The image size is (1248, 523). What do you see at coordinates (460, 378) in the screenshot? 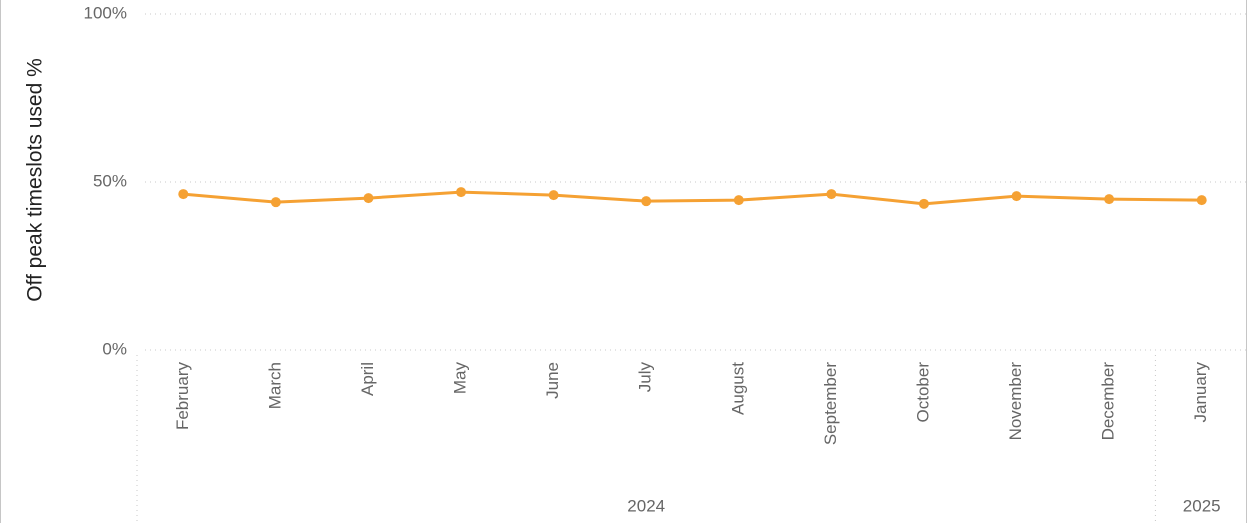
I see `x-tick-label: May` at bounding box center [460, 378].